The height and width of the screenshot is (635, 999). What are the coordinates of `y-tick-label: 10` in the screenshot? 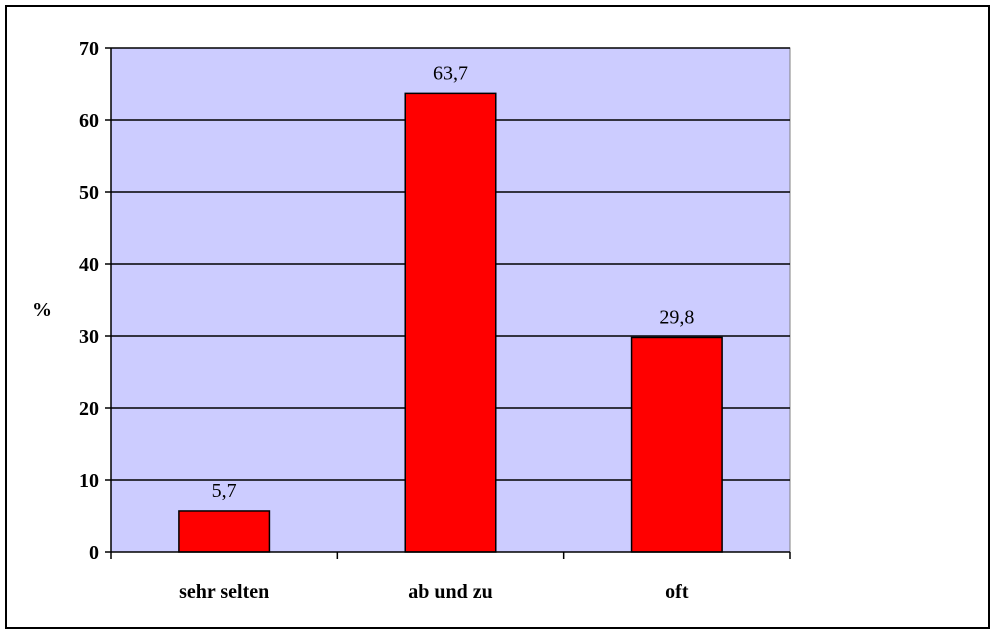 It's located at (89, 481).